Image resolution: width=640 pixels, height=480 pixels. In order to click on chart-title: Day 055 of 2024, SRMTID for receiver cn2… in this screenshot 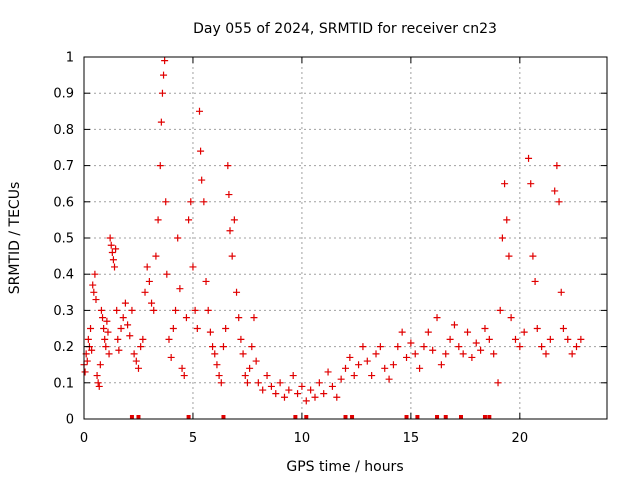, I will do `click(345, 29)`.